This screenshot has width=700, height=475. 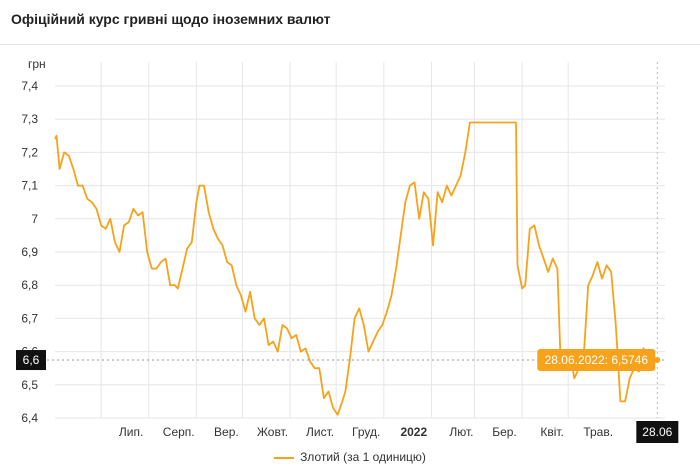 What do you see at coordinates (29, 119) in the screenshot?
I see `y-tick-label: 7,3` at bounding box center [29, 119].